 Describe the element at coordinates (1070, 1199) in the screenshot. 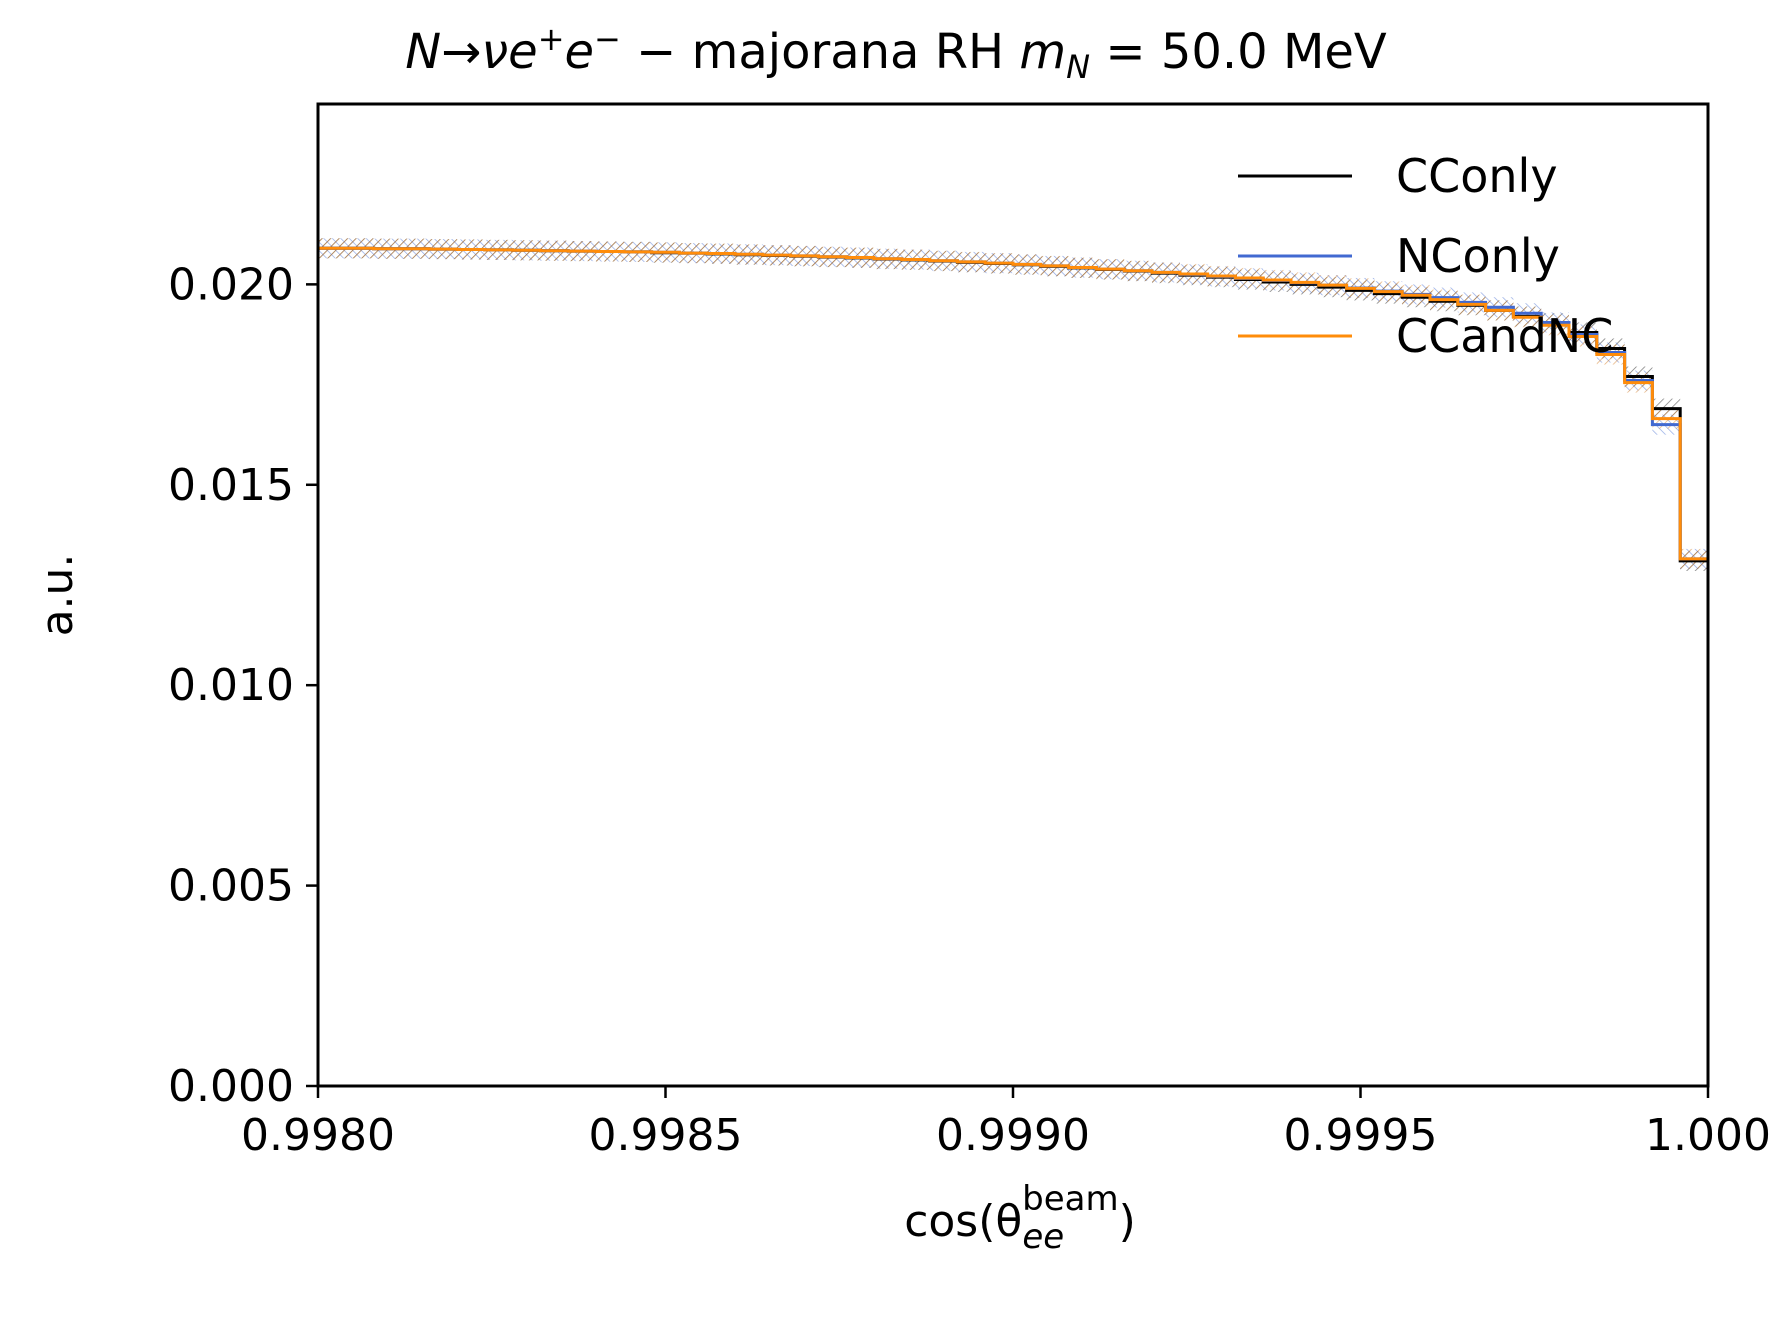

I see `xlabel-sup: beam` at that location.